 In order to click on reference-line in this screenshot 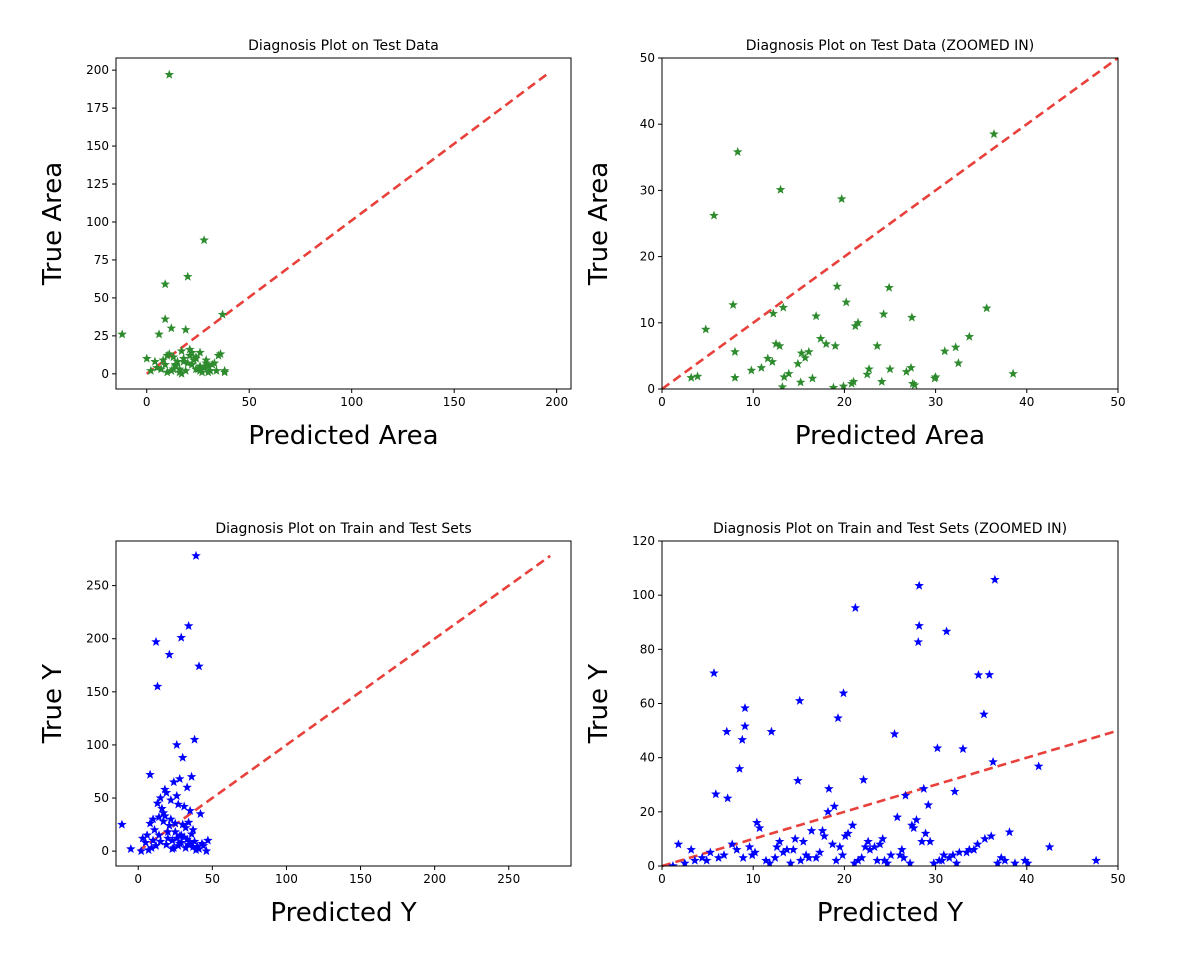, I will do `click(890, 798)`.